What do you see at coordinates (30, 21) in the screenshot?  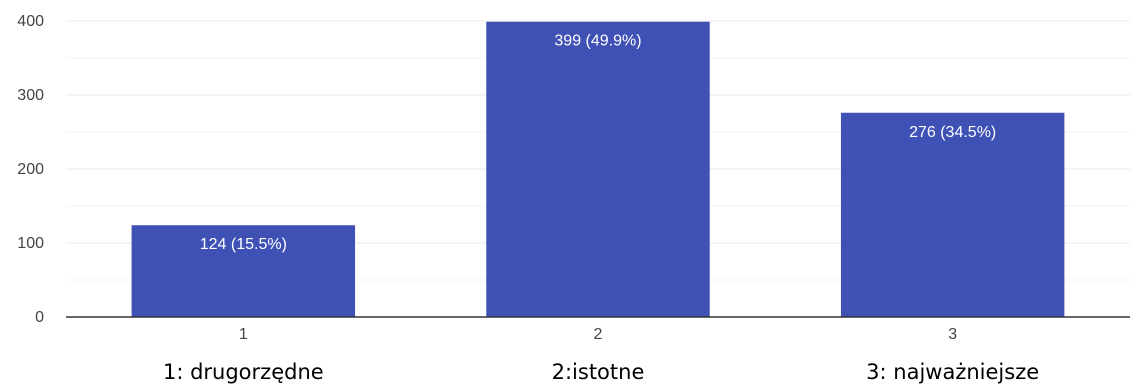 I see `y-tick-label: 400` at bounding box center [30, 21].